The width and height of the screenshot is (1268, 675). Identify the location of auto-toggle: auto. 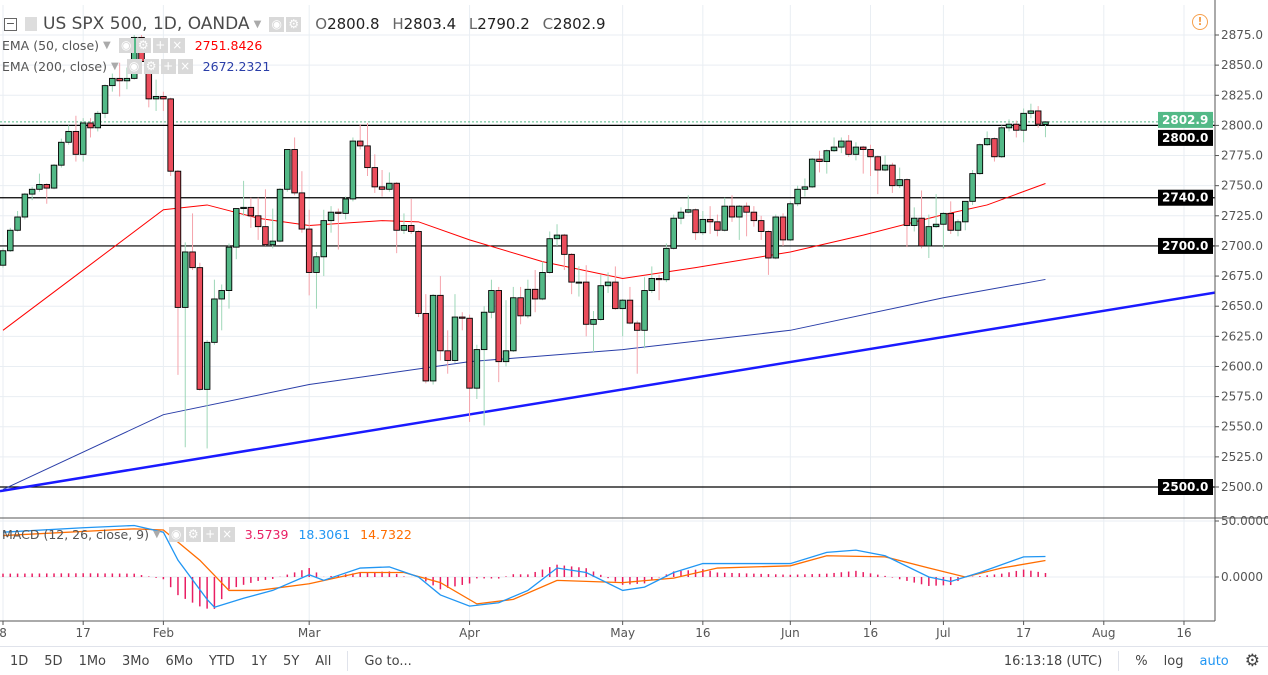
(1214, 661).